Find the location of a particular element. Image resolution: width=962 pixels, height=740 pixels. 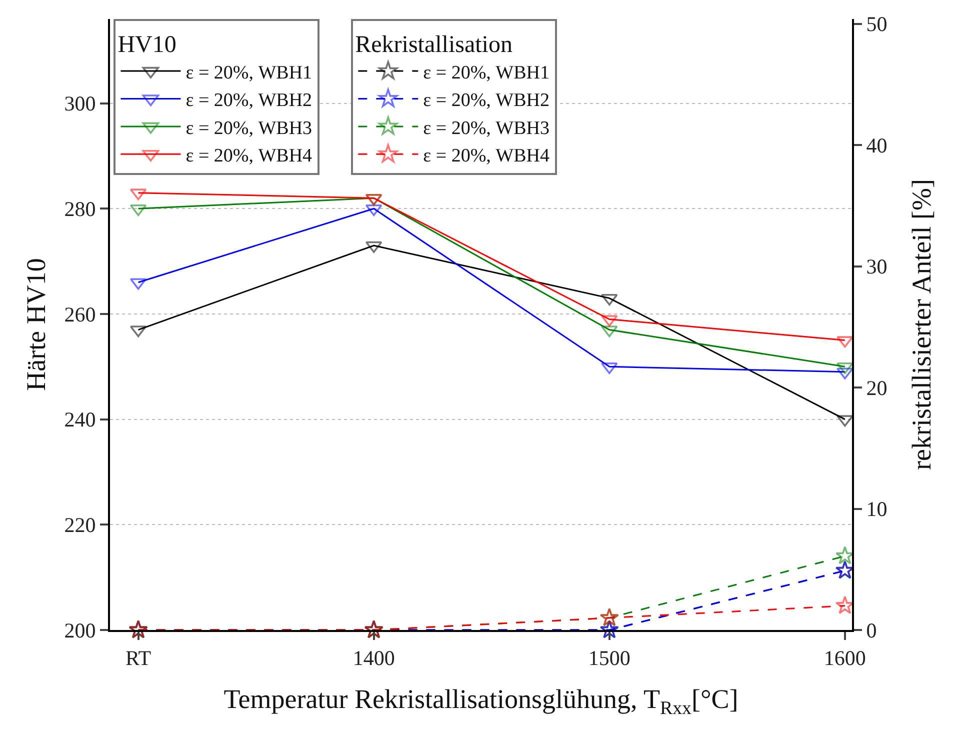

y2-tick-label: 30 is located at coordinates (877, 266).